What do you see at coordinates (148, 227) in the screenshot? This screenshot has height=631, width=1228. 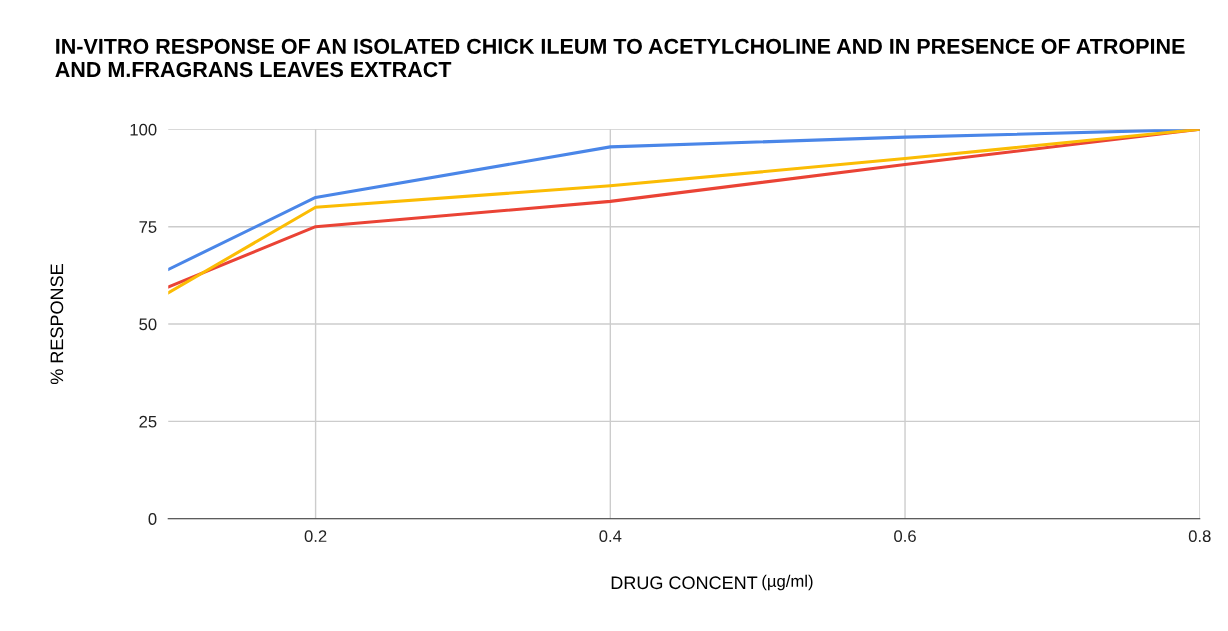 I see `y-tick-label: 75` at bounding box center [148, 227].